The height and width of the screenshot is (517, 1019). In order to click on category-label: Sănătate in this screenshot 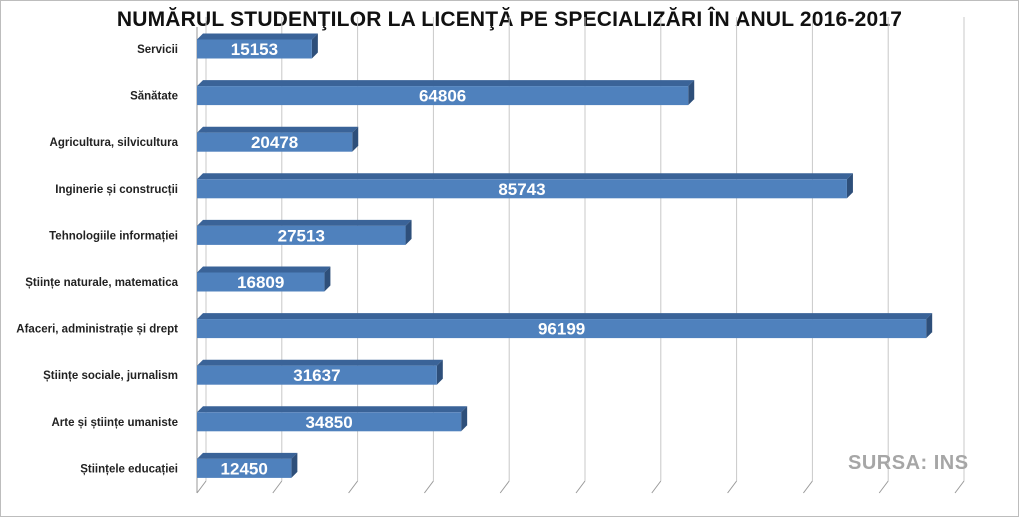, I will do `click(154, 97)`.